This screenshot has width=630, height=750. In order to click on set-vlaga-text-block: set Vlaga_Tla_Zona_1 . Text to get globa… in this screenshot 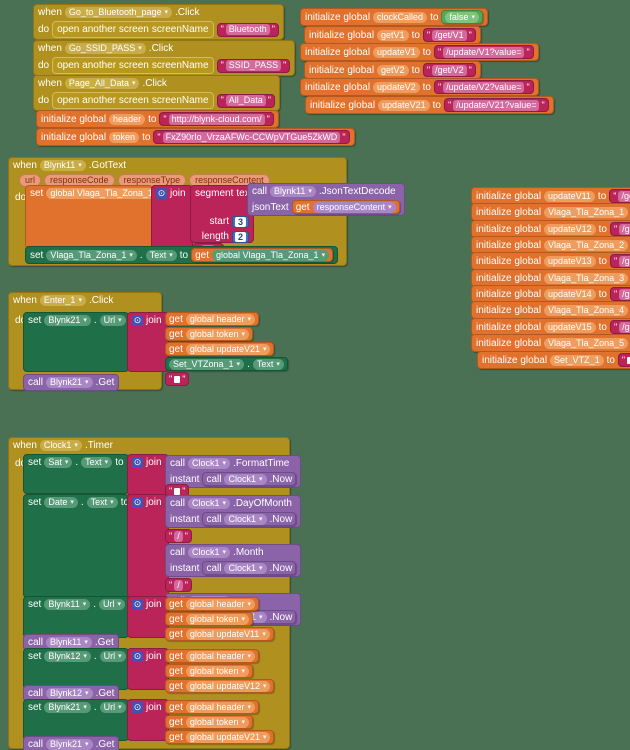, I will do `click(182, 255)`.